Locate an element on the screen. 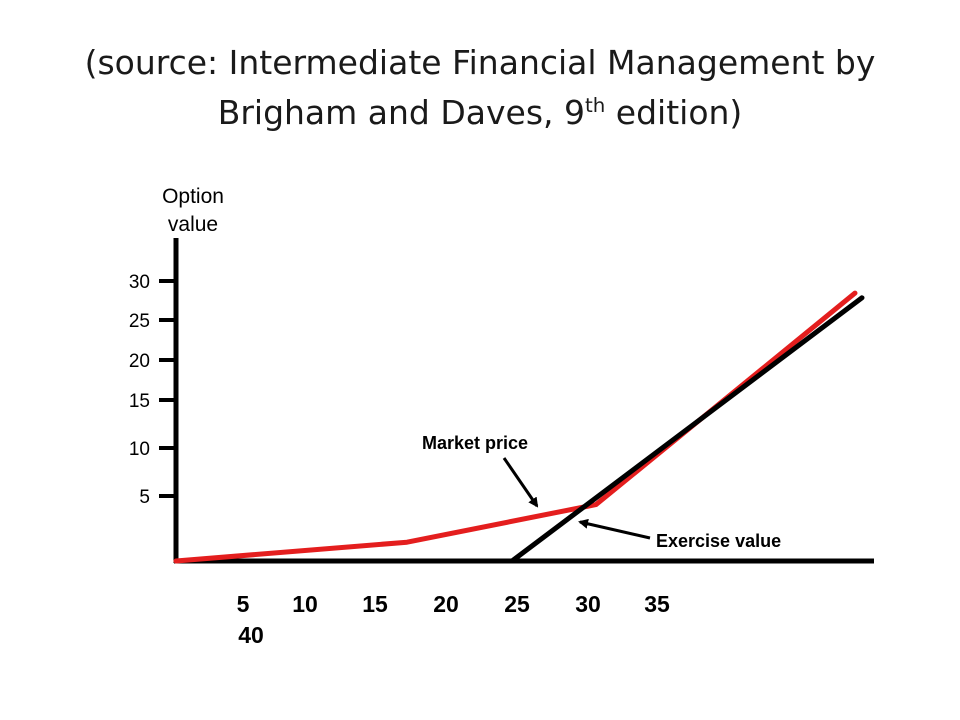  x-tick-label: 10 is located at coordinates (305, 604).